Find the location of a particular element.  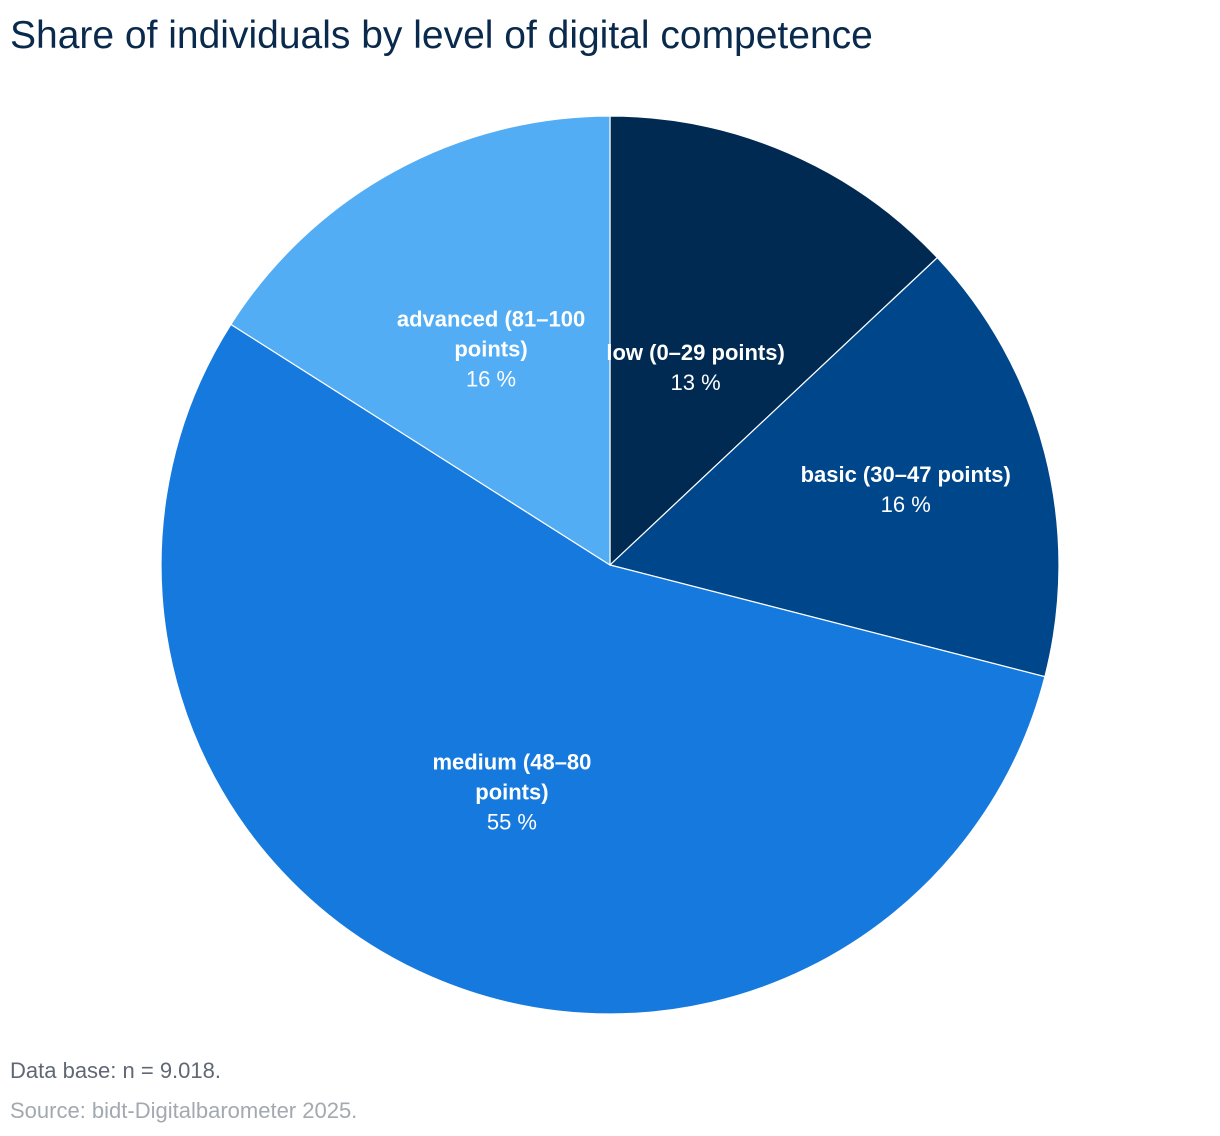

slice-label-1: low (0–29 points) 13 % is located at coordinates (695, 367).